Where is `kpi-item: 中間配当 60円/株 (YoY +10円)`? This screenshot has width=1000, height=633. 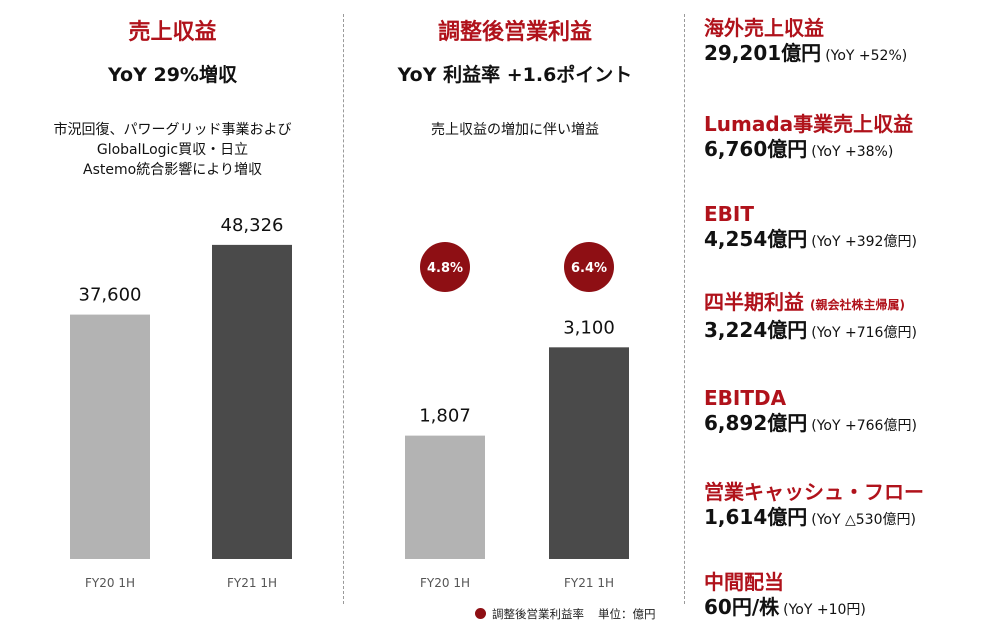 kpi-item: 中間配当 60円/株 (YoY +10円) is located at coordinates (849, 596).